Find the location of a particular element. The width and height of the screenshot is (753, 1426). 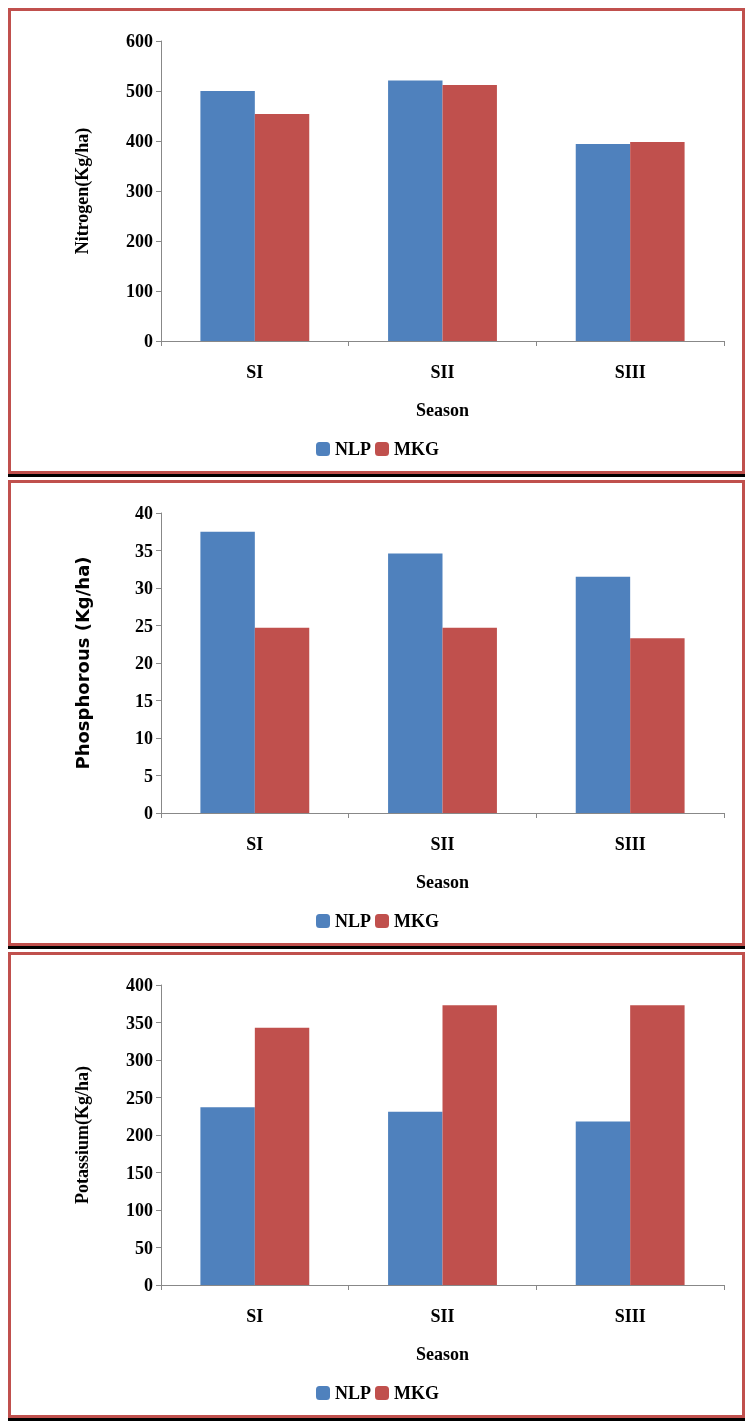

y-tick-label: 350 is located at coordinates (139, 1022).